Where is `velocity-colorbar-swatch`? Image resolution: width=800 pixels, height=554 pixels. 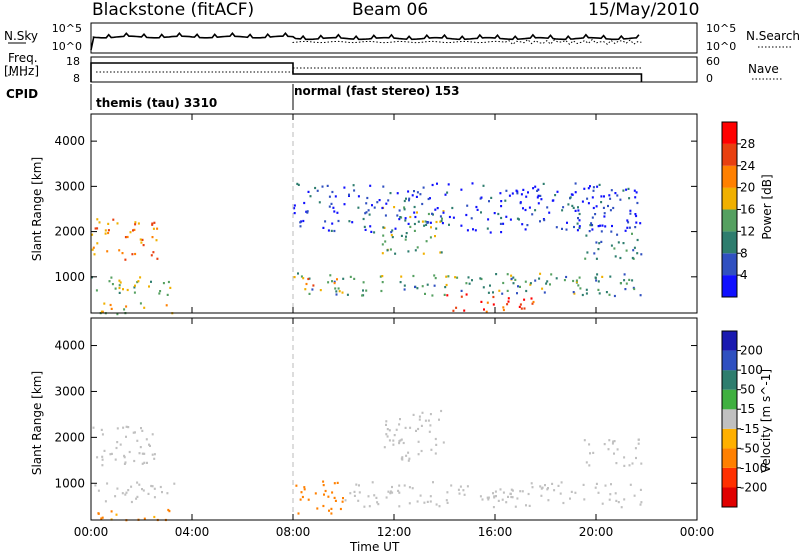
velocity-colorbar-swatch is located at coordinates (729, 419).